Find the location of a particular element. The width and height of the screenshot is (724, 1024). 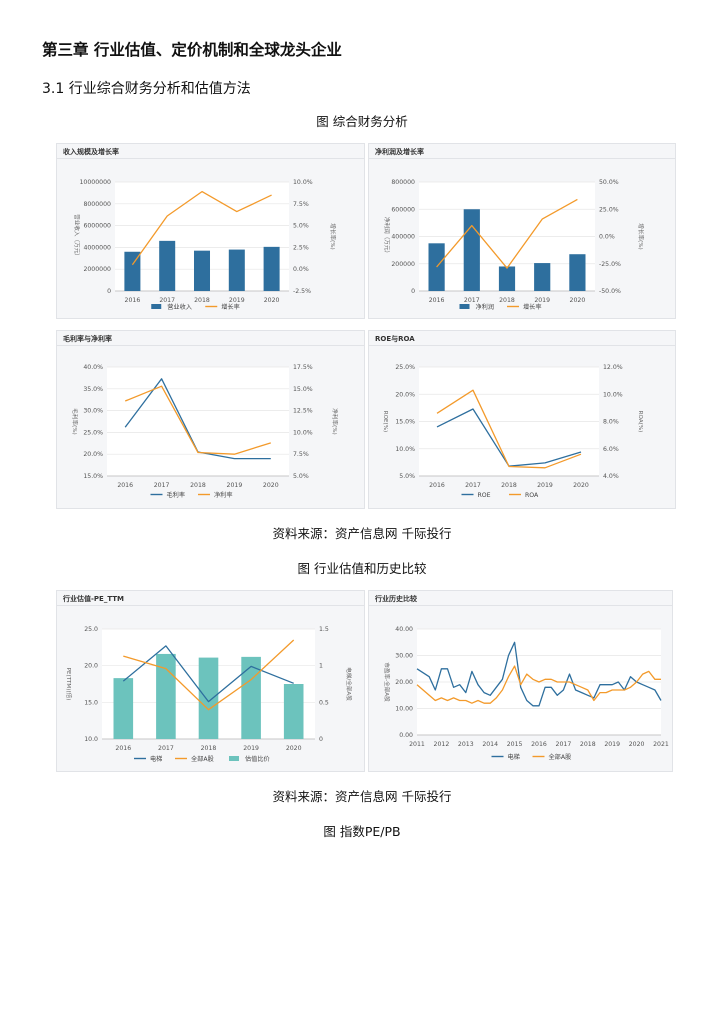

y-tick-label-right: -25.0% is located at coordinates (610, 264).